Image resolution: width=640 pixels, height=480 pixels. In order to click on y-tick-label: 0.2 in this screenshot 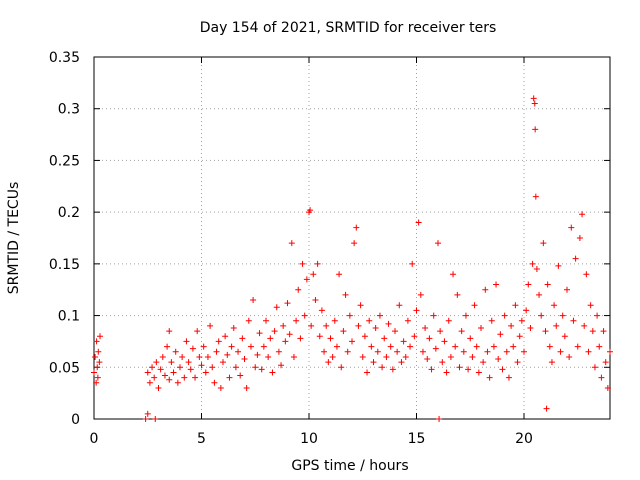, I will do `click(69, 213)`.